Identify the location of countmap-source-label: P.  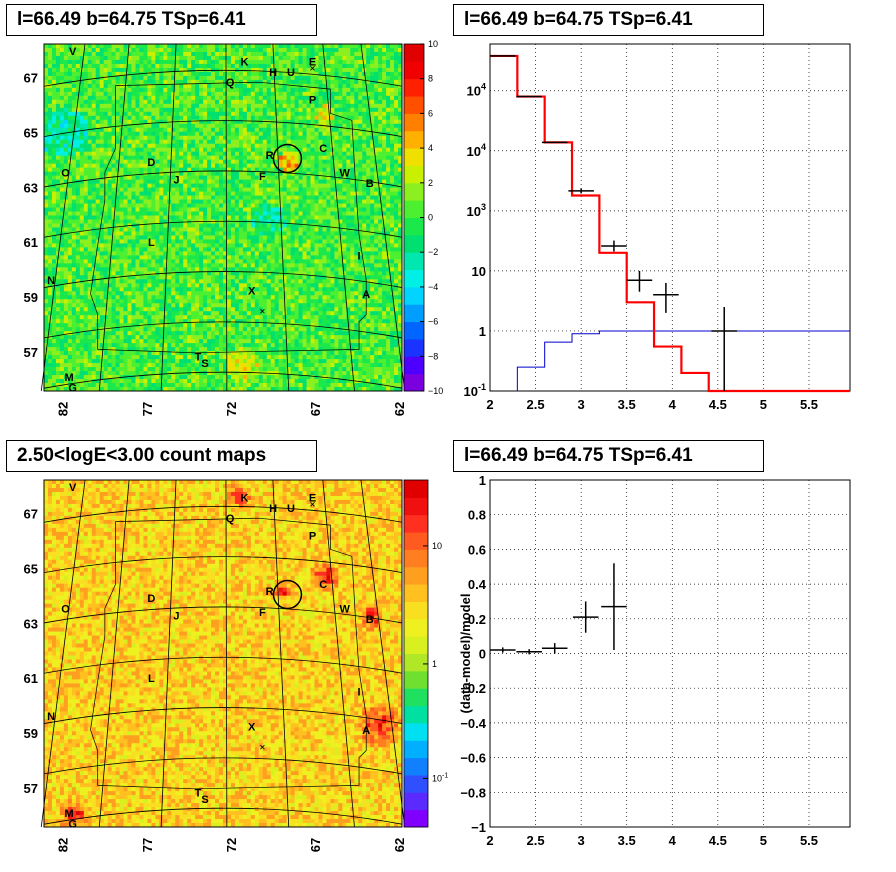
(312, 537).